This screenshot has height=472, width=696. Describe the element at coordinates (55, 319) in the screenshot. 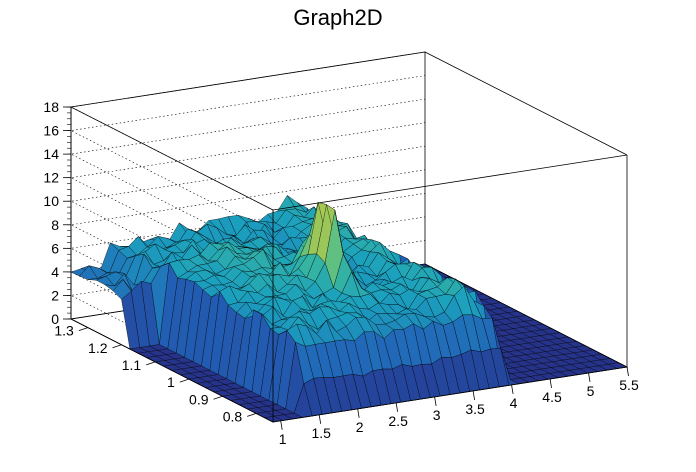

I see `z-tick-label: 0` at that location.